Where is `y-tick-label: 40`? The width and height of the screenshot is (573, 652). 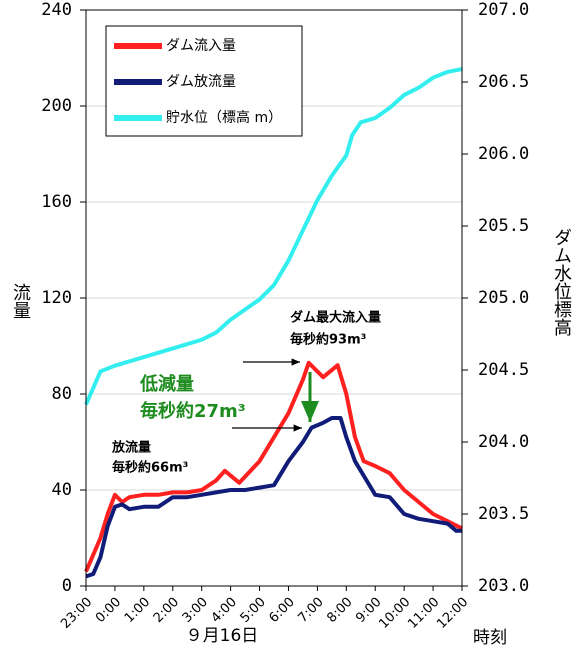
y-tick-label: 40 is located at coordinates (62, 490).